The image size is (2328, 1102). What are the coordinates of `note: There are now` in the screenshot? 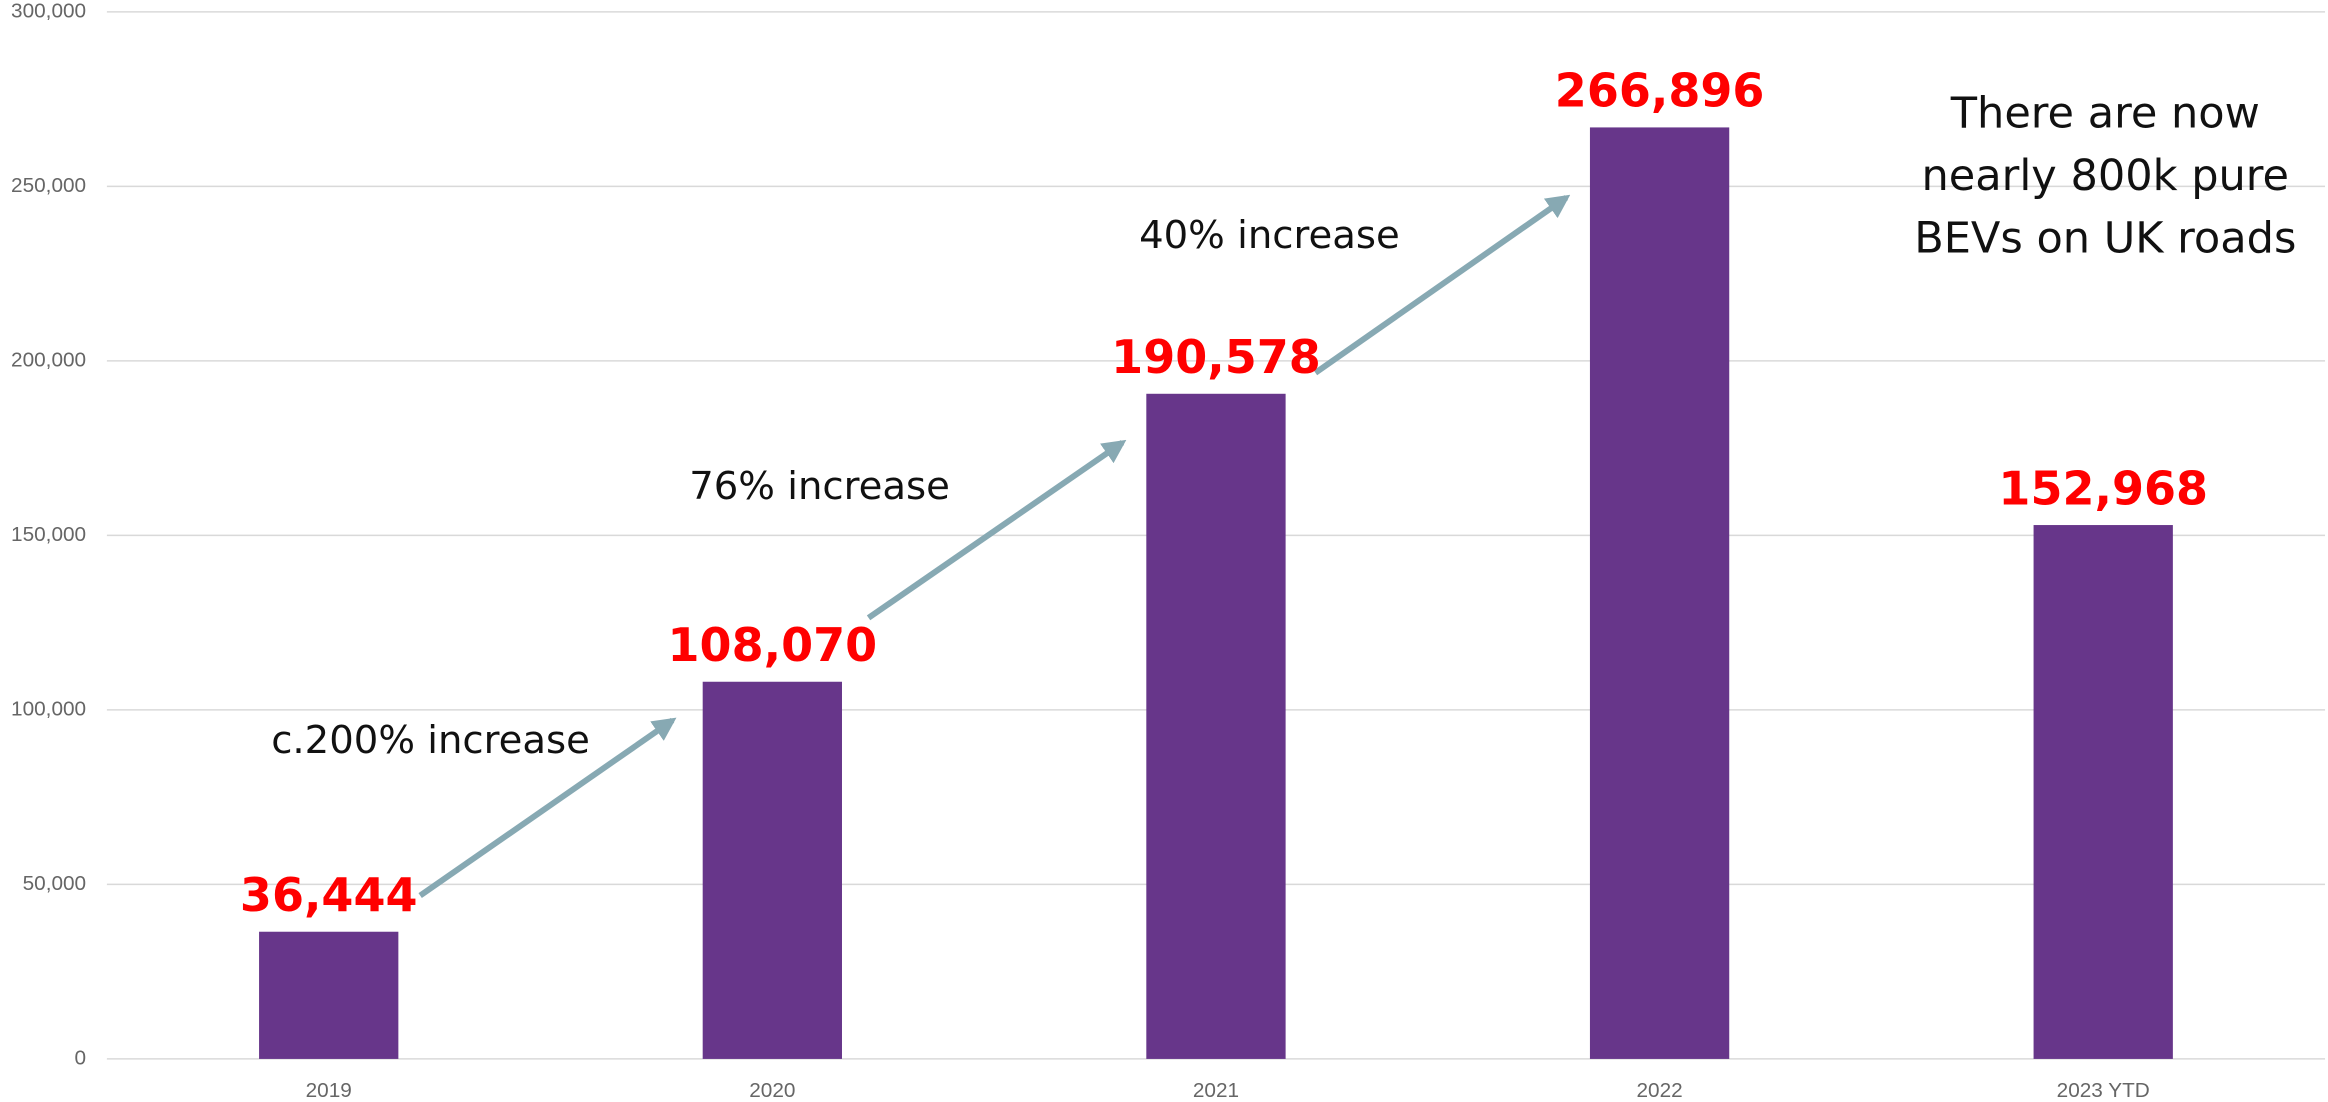 It's located at (2105, 114).